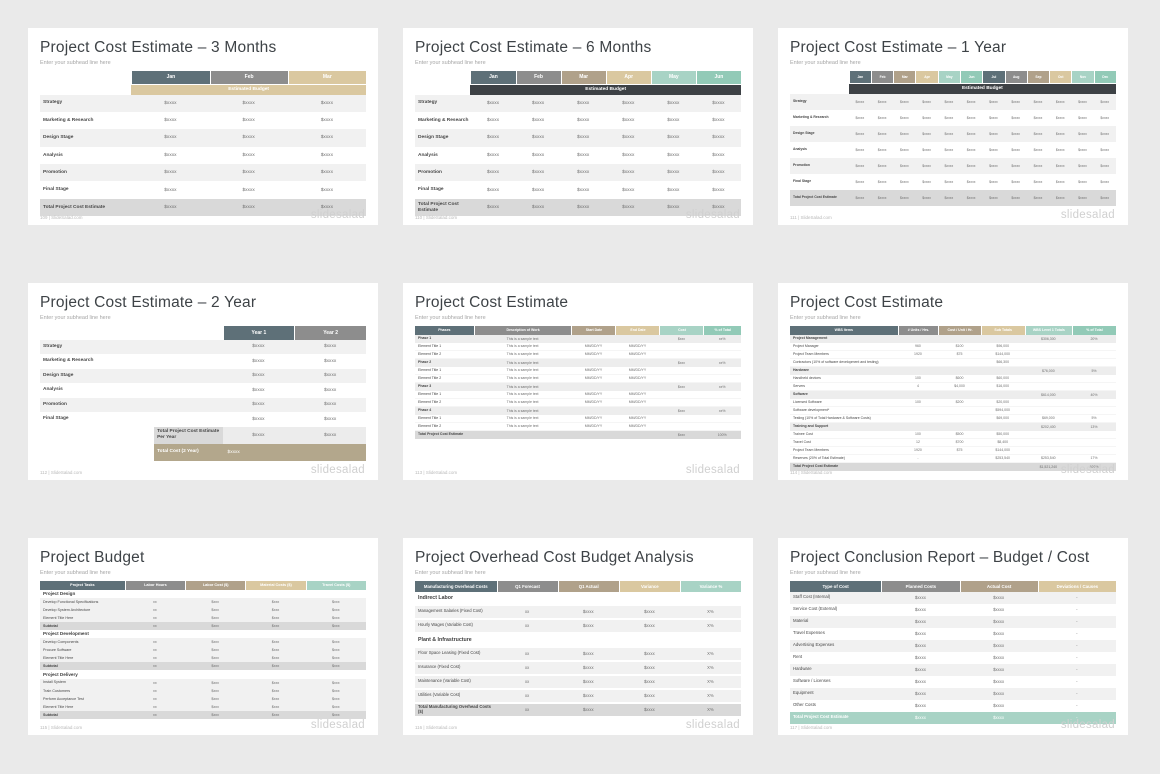  What do you see at coordinates (953, 451) in the screenshot?
I see `table-row: Project Team Members 1920 $75 $144,000` at bounding box center [953, 451].